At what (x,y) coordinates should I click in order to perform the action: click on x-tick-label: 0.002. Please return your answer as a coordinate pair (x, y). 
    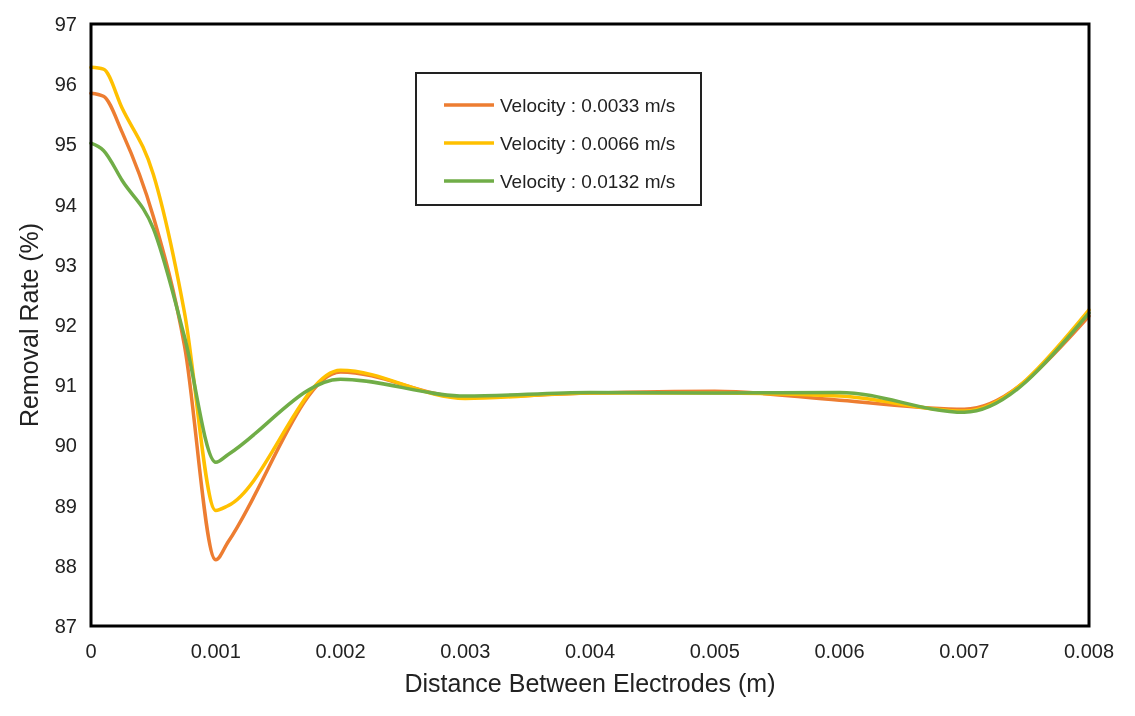
    Looking at the image, I should click on (340, 651).